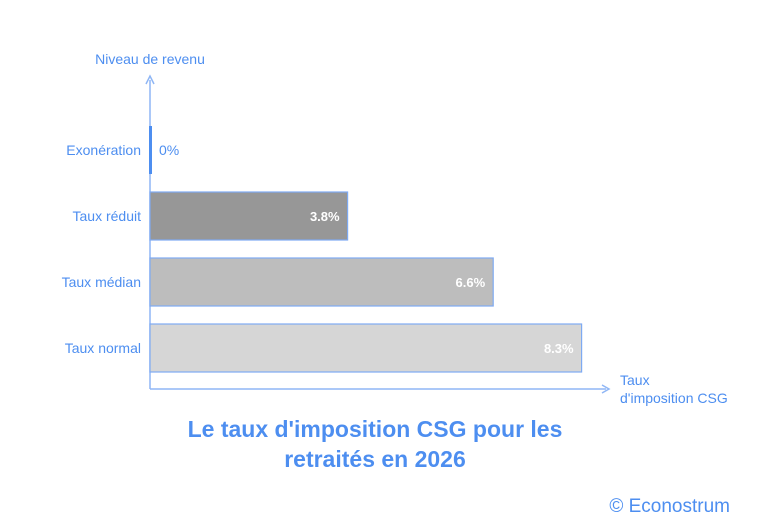  I want to click on data-label: 8.3%, so click(559, 348).